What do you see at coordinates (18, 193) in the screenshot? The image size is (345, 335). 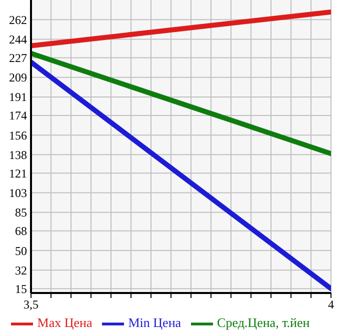 I see `y-tick-label: 103` at bounding box center [18, 193].